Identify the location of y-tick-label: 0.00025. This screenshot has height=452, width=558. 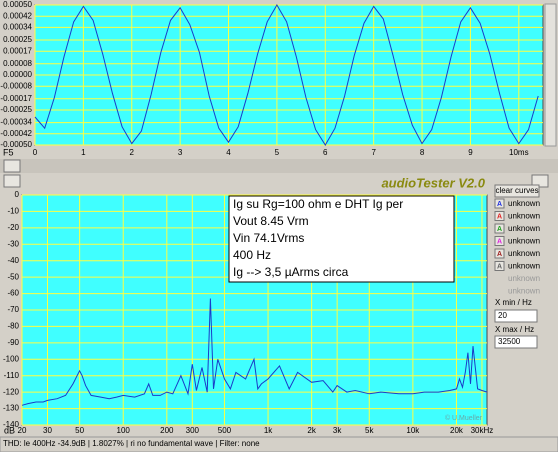
(17, 39).